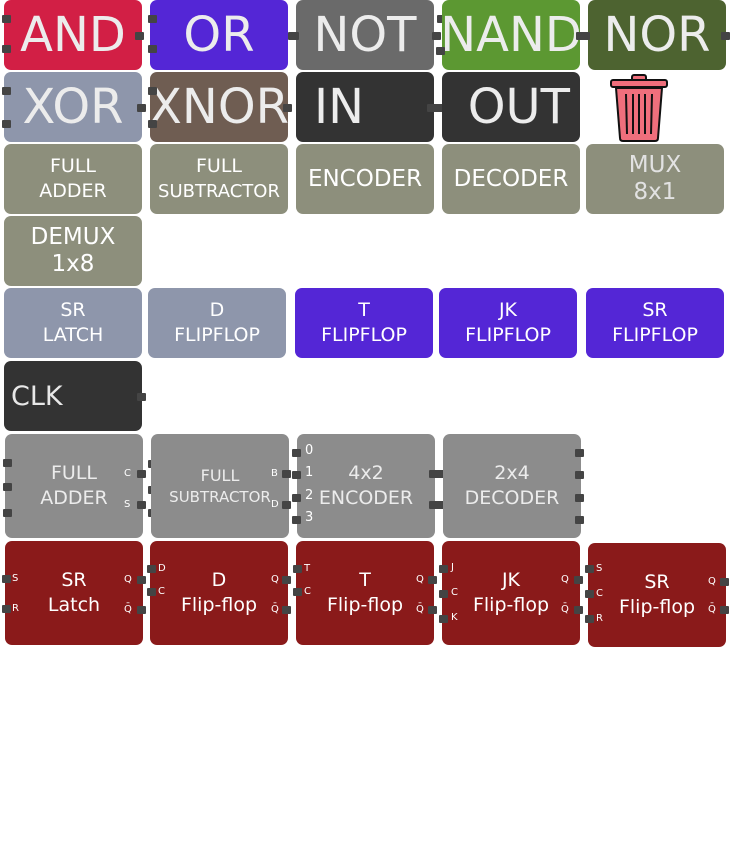 This screenshot has height=868, width=730. What do you see at coordinates (73, 237) in the screenshot?
I see `demux-line-1: DEMUX` at bounding box center [73, 237].